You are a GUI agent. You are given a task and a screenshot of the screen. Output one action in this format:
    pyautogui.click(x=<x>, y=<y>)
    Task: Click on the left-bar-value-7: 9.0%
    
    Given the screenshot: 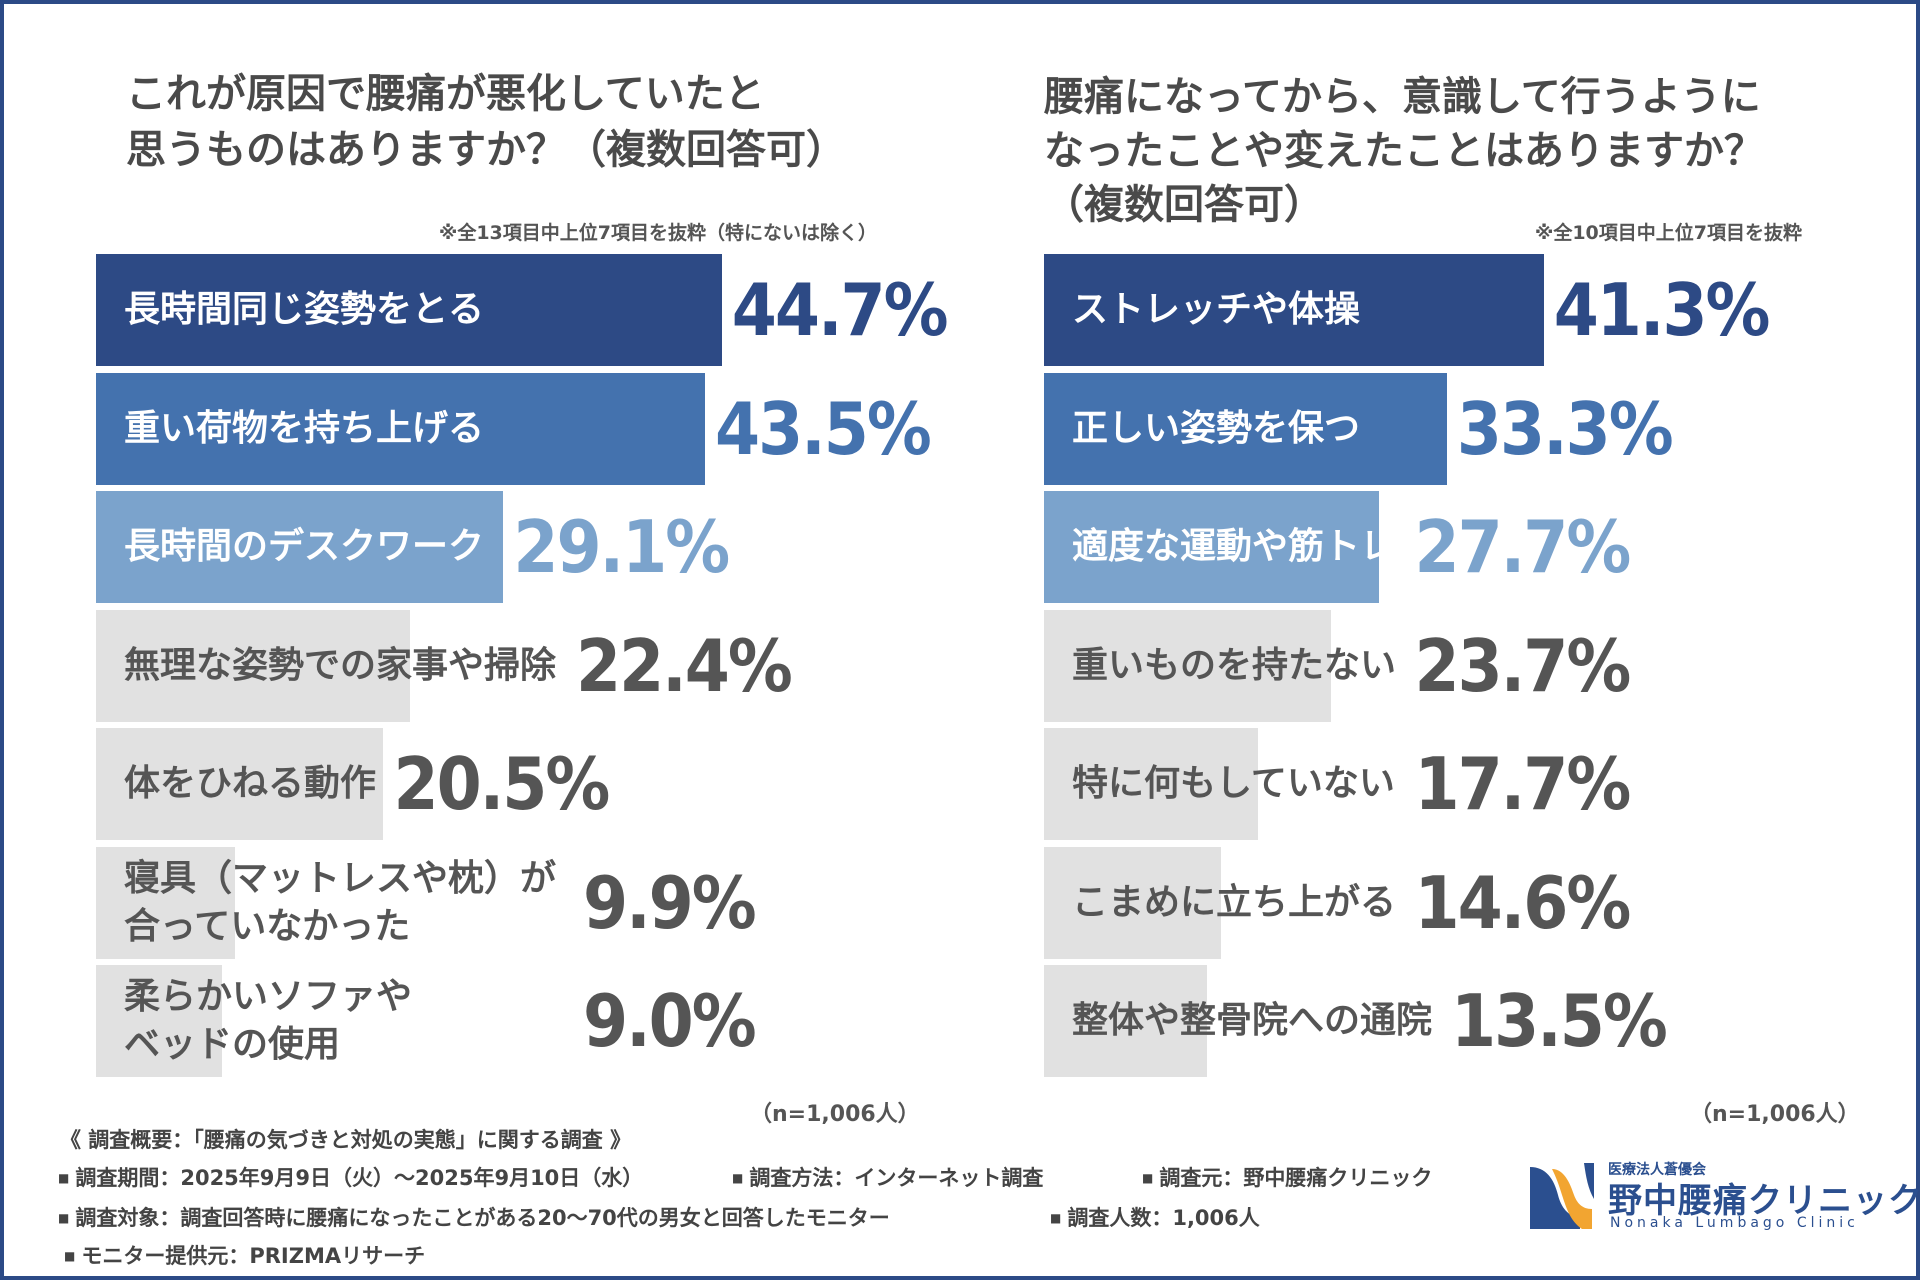 What is the action you would take?
    pyautogui.click(x=670, y=1021)
    